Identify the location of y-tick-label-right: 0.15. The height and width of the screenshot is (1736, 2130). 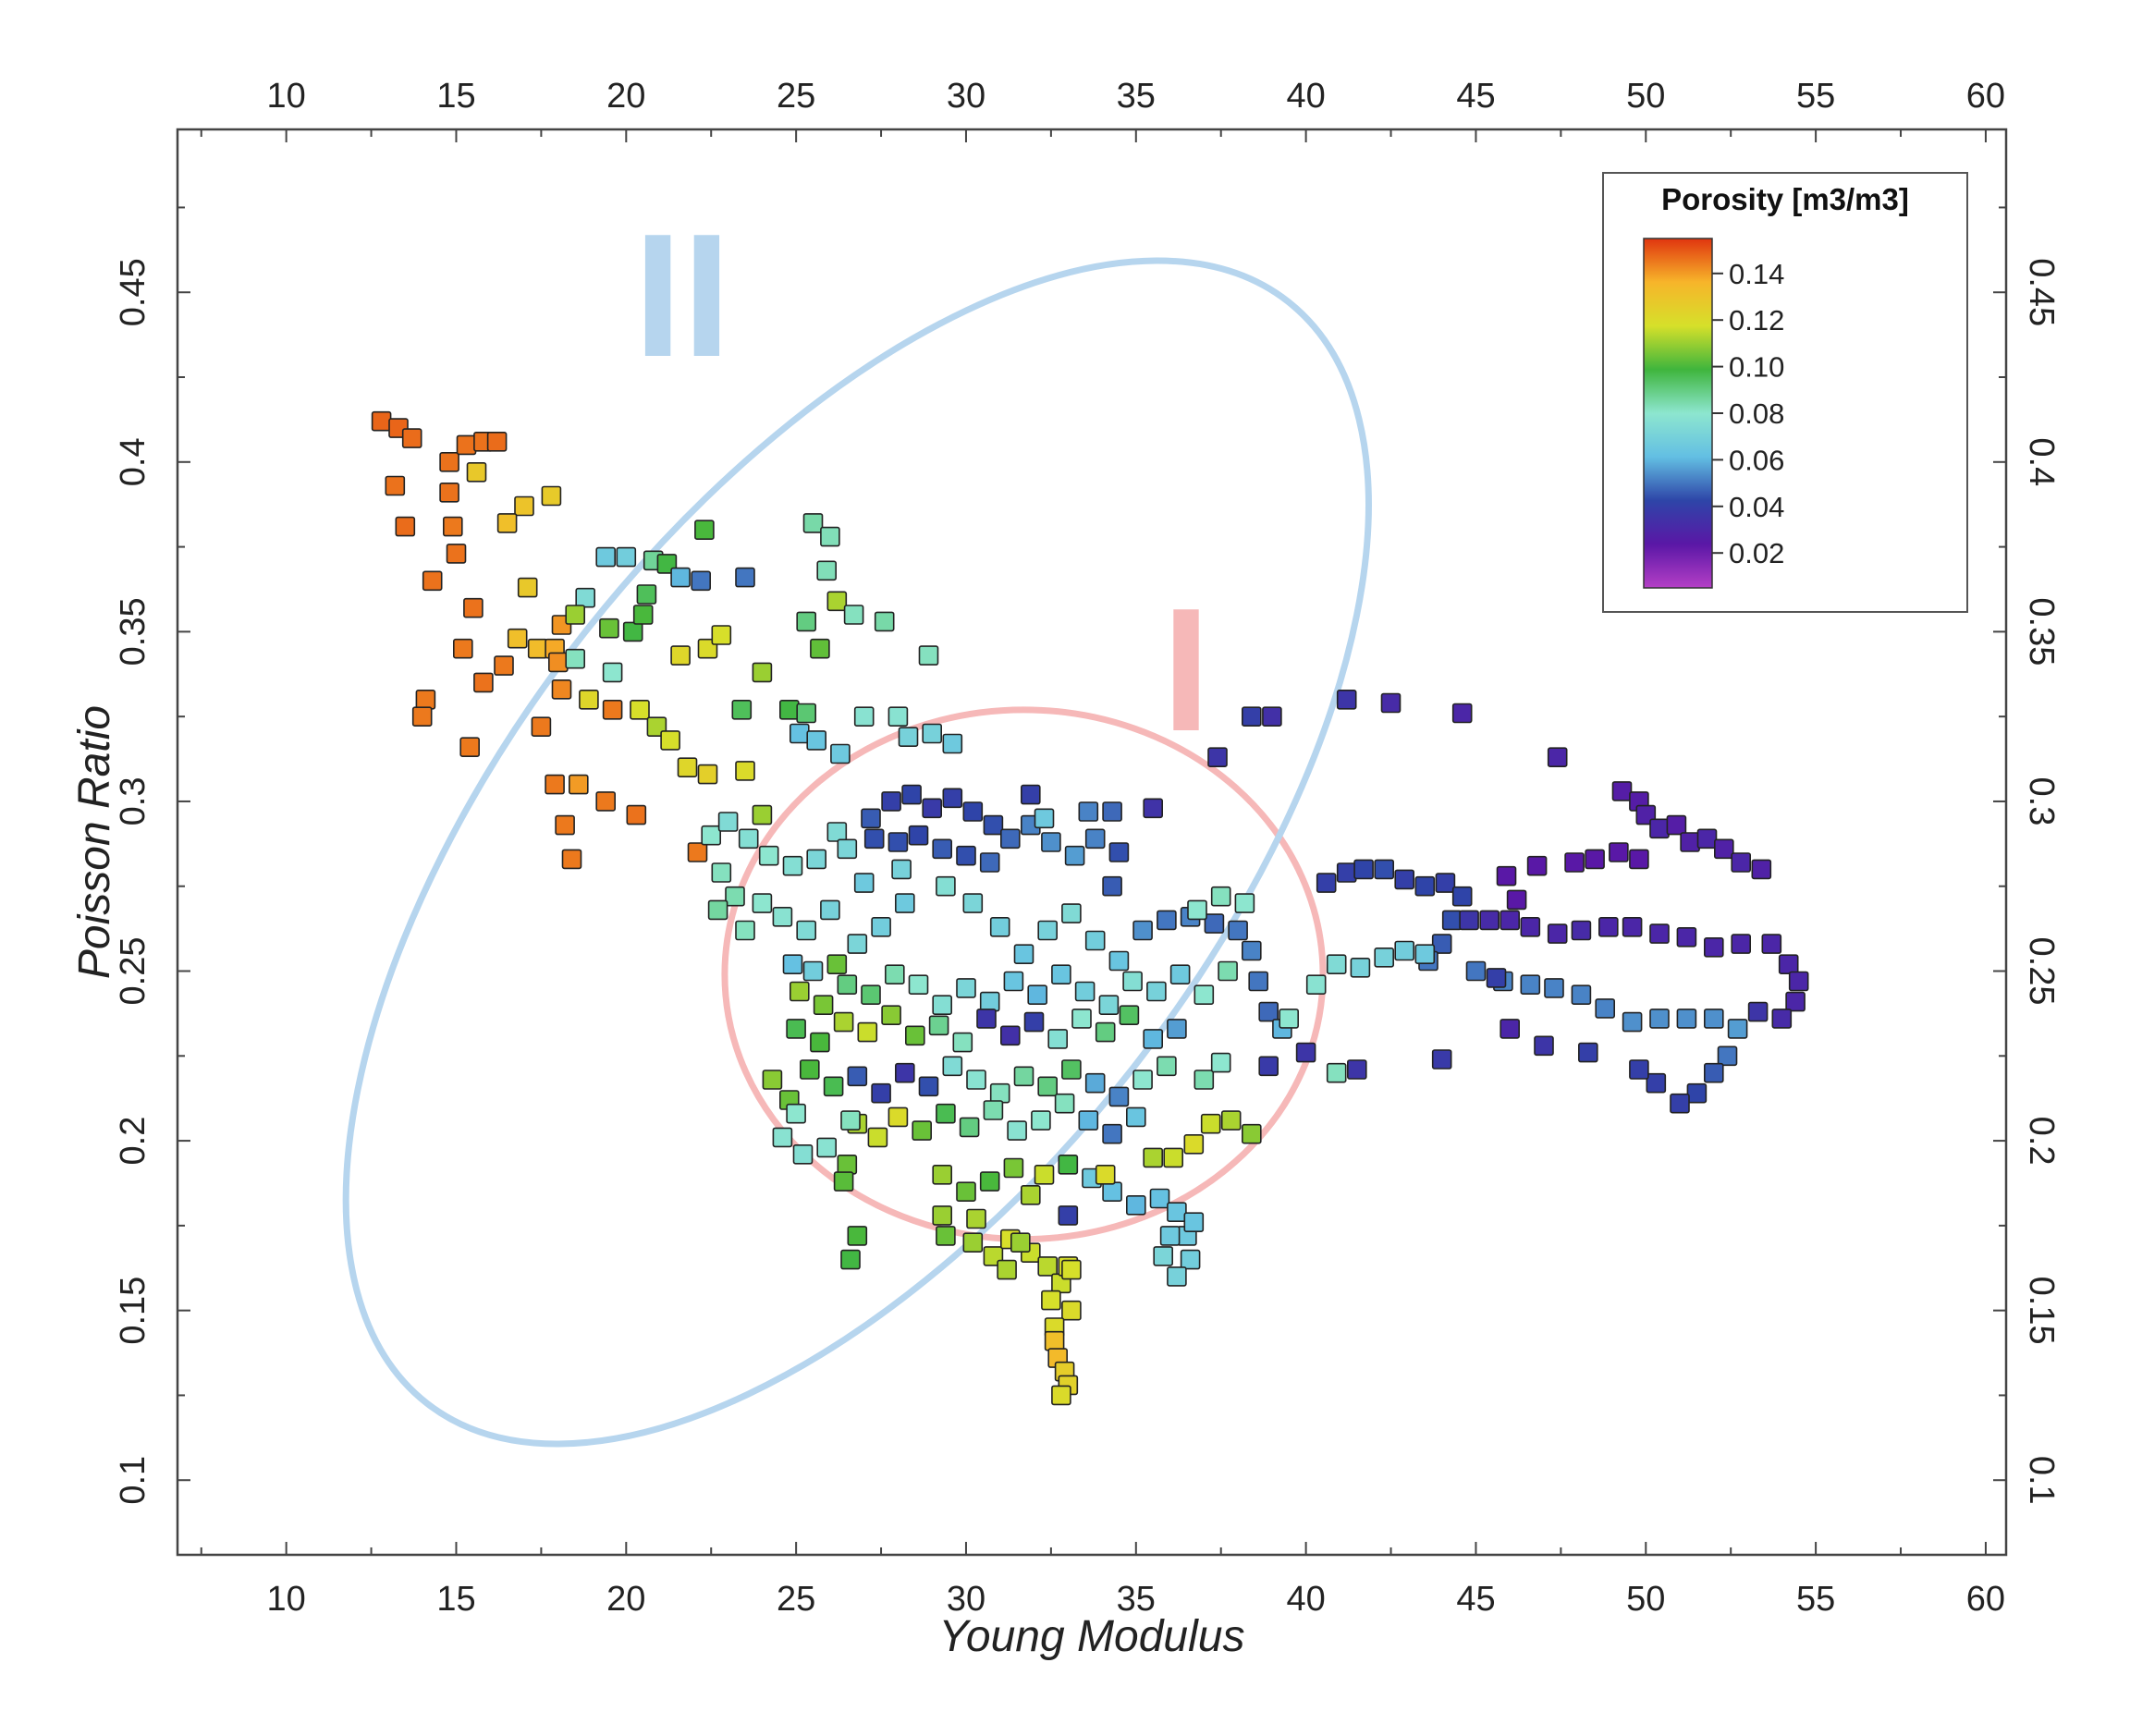
(2041, 1311).